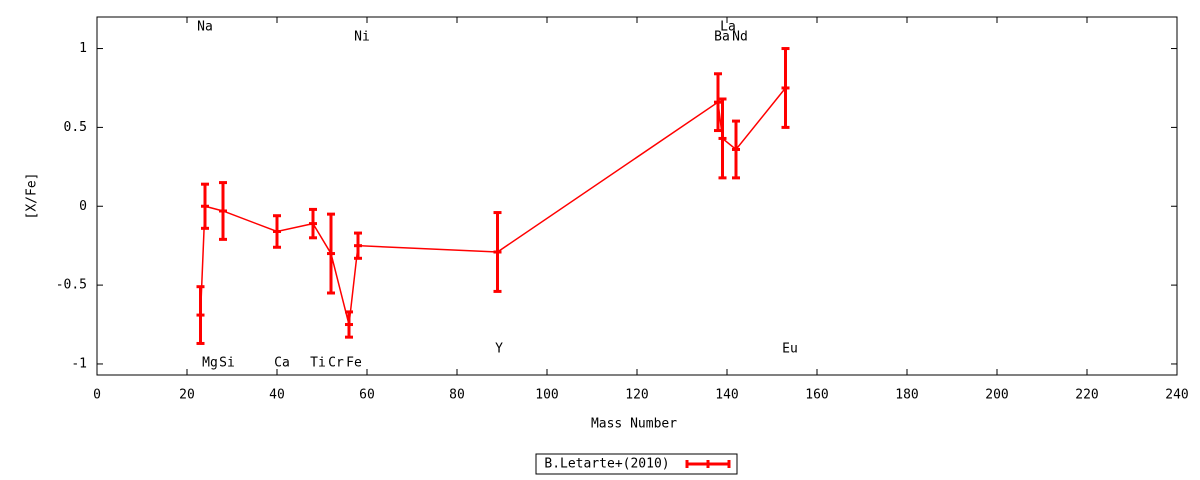 The height and width of the screenshot is (480, 1200). What do you see at coordinates (906, 395) in the screenshot?
I see `x-tick-label: 180` at bounding box center [906, 395].